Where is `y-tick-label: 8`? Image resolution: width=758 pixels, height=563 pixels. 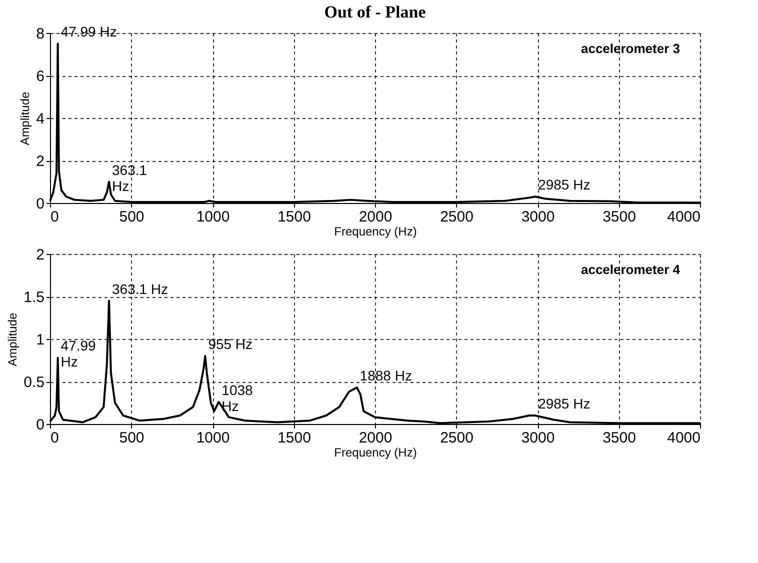
y-tick-label: 8 is located at coordinates (40, 34).